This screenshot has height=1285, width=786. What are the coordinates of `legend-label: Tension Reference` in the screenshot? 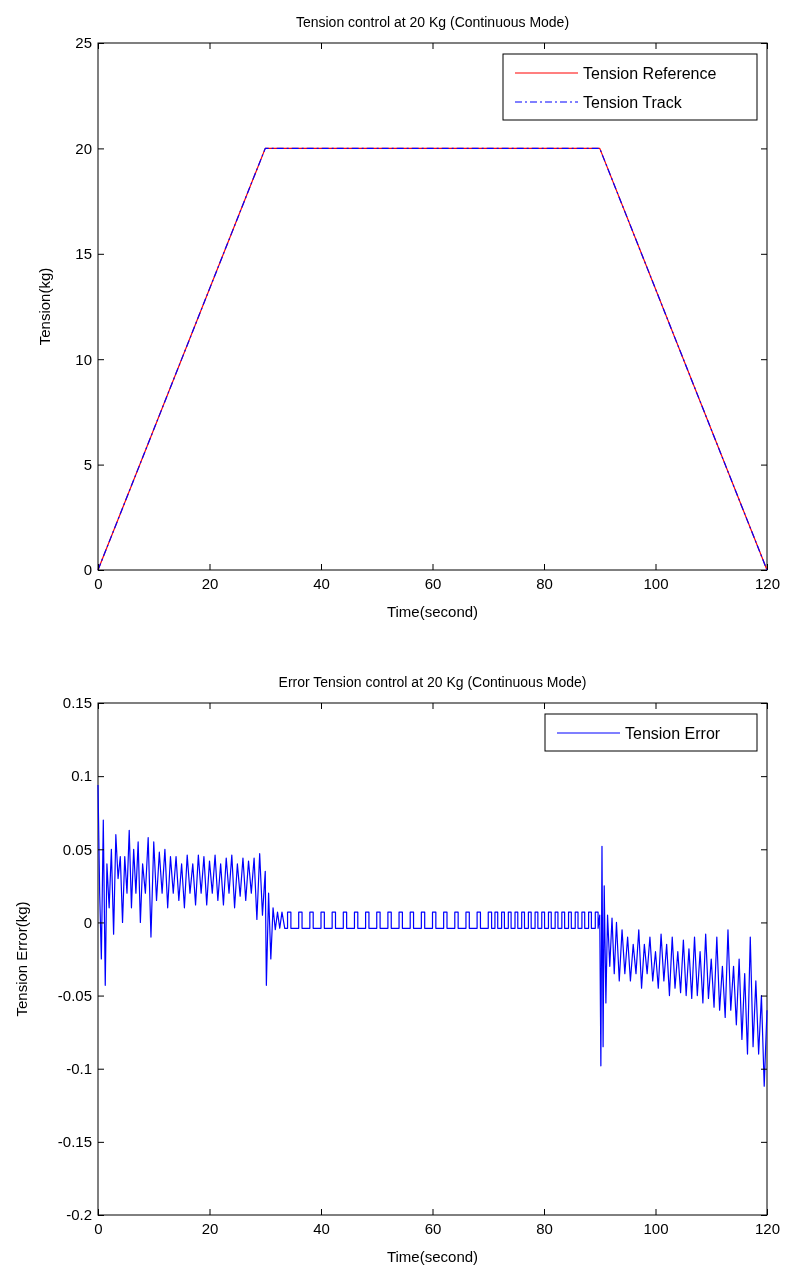 It's located at (650, 73).